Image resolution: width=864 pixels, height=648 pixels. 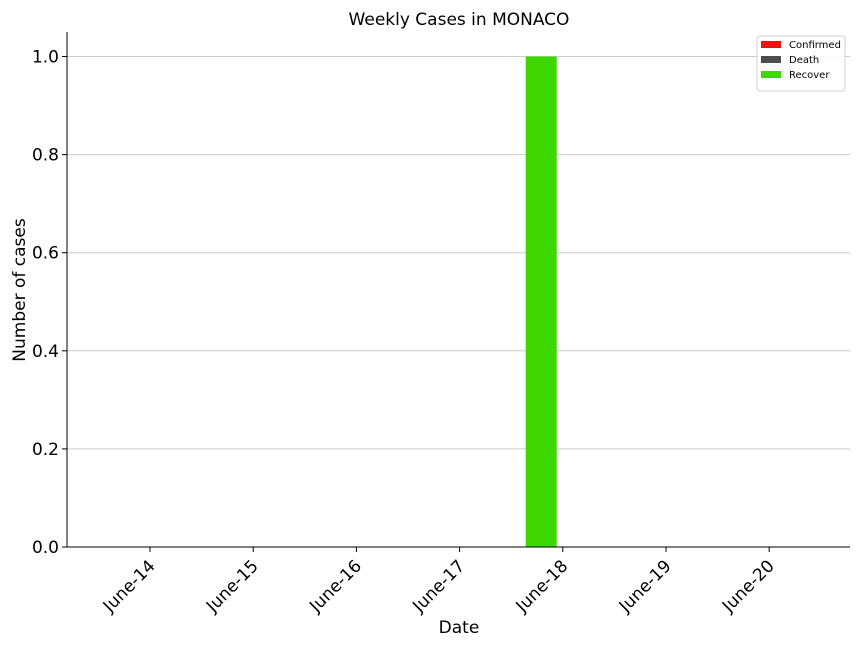 I want to click on y-tick-label: 0.2, so click(x=45, y=450).